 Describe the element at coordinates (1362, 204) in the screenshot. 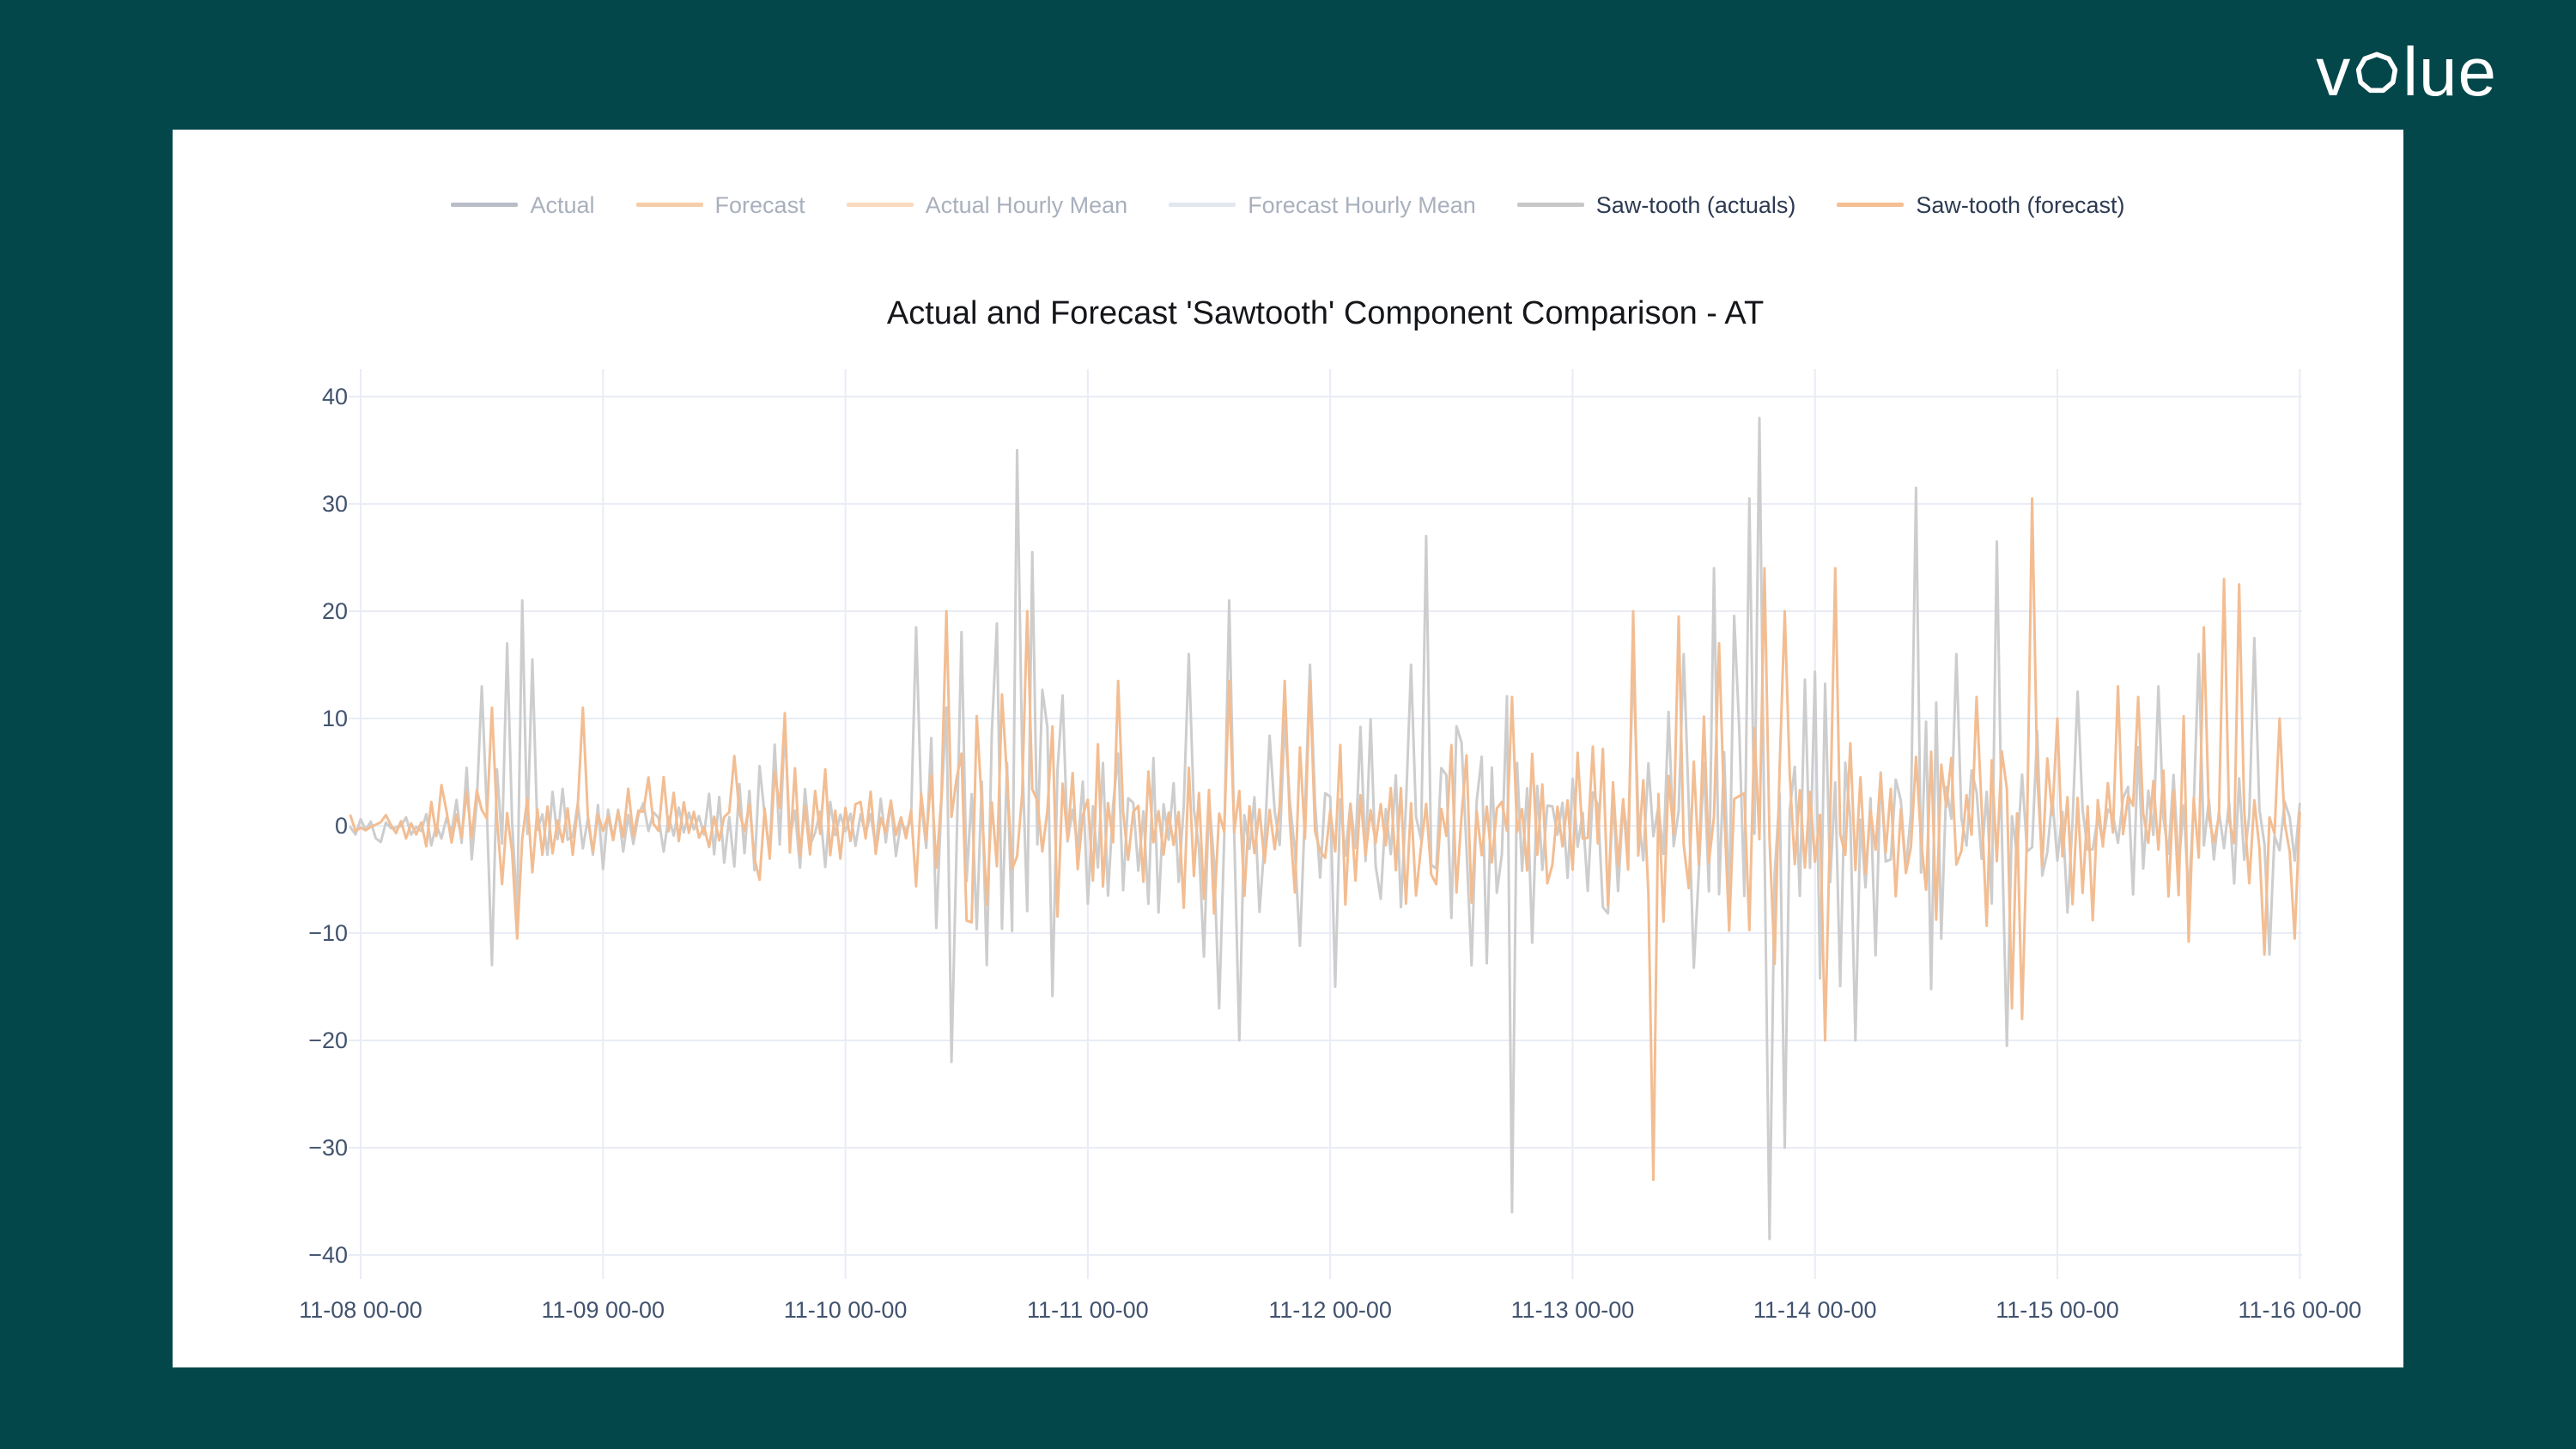

I see `legend-item-label: Forecast Hourly Mean` at that location.